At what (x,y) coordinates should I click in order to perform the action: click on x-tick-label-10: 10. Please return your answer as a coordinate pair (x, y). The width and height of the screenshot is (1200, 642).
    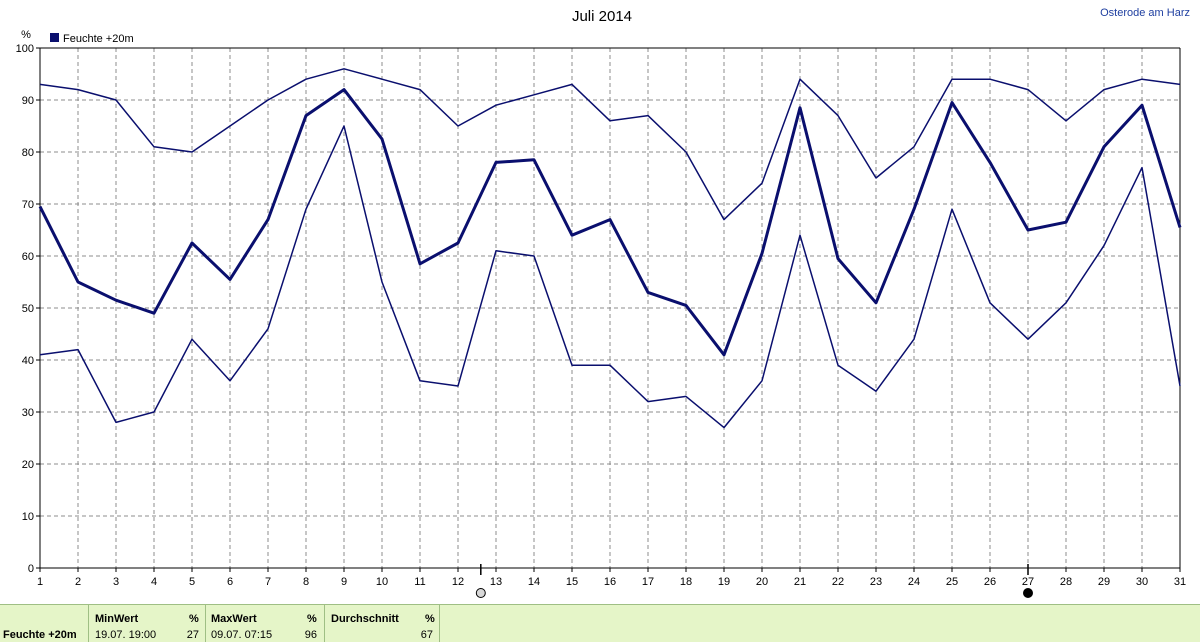
    Looking at the image, I should click on (382, 582).